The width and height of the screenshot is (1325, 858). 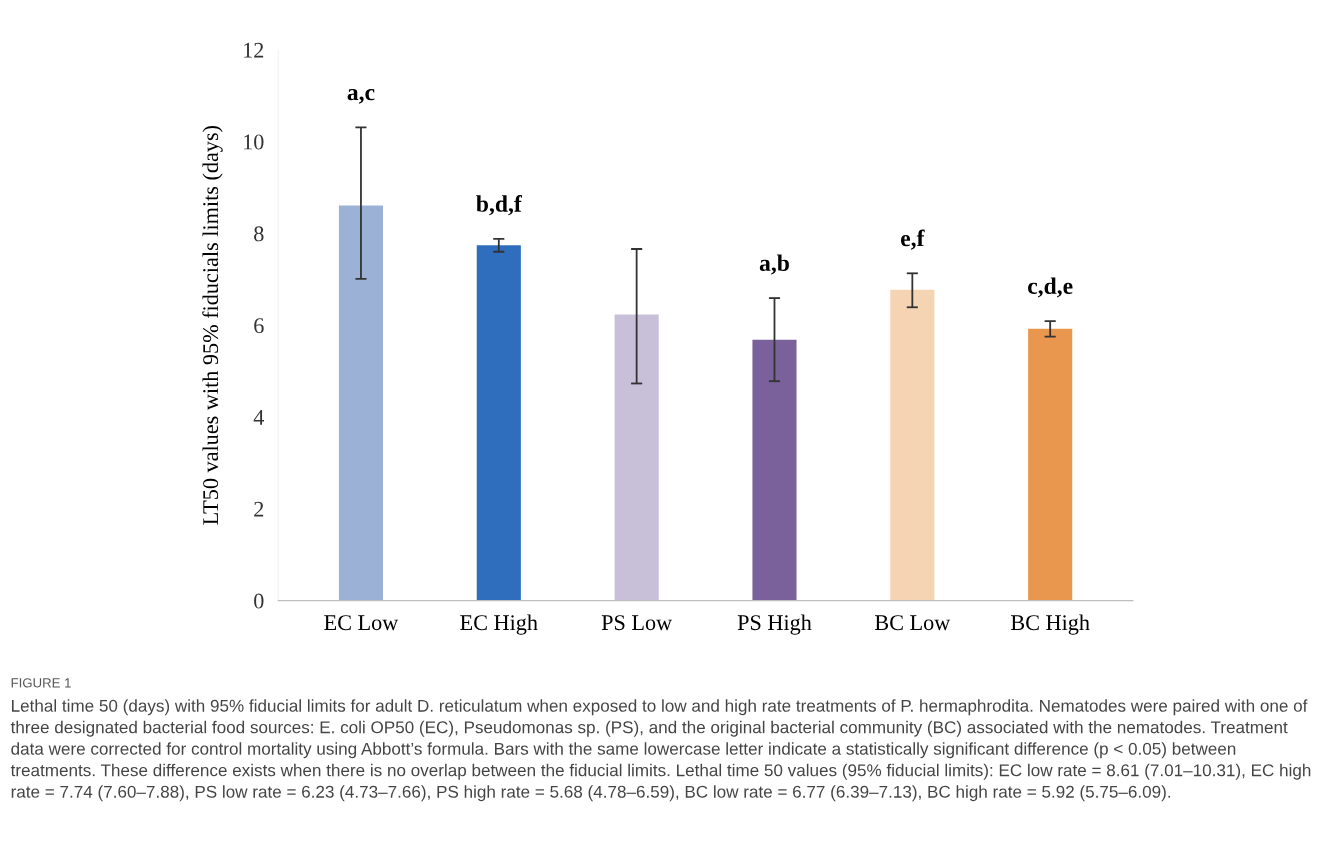 I want to click on y-axis-title: LT50 values with 95% fiducials limits (days), so click(x=212, y=325).